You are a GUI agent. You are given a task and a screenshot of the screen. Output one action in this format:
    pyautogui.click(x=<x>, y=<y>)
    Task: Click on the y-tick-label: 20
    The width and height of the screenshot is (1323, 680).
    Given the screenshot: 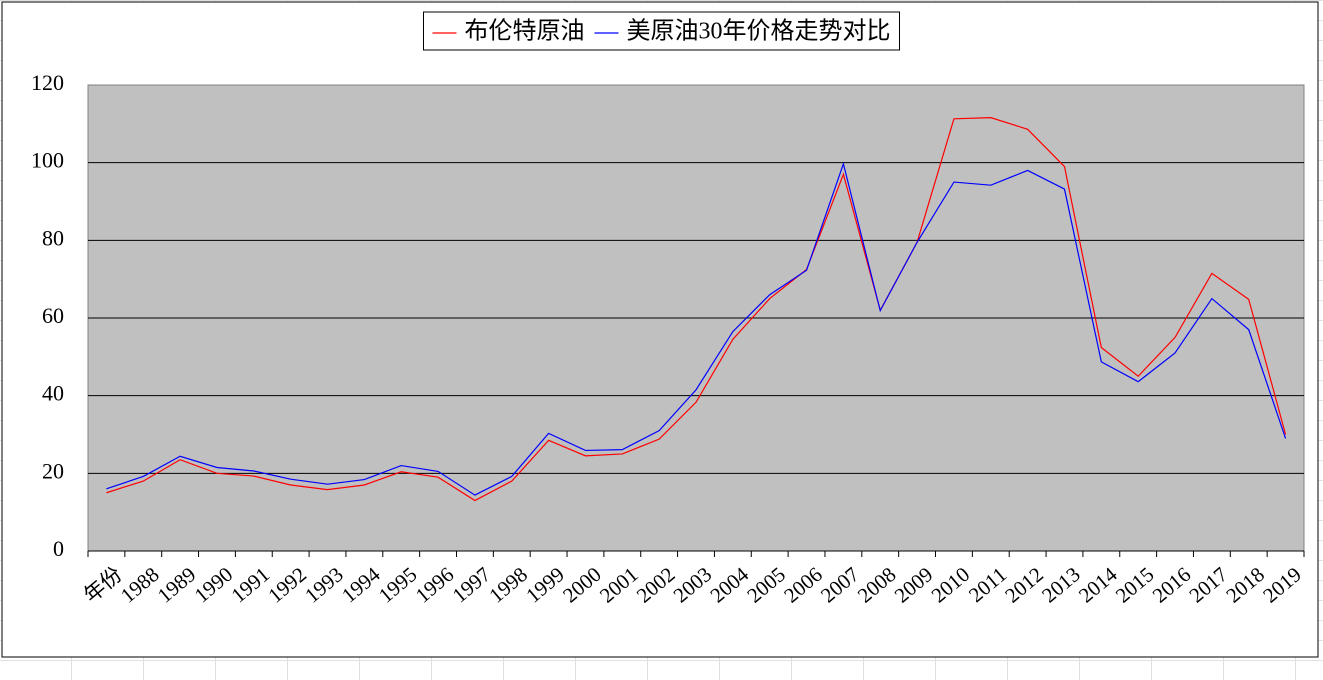 What is the action you would take?
    pyautogui.click(x=53, y=470)
    